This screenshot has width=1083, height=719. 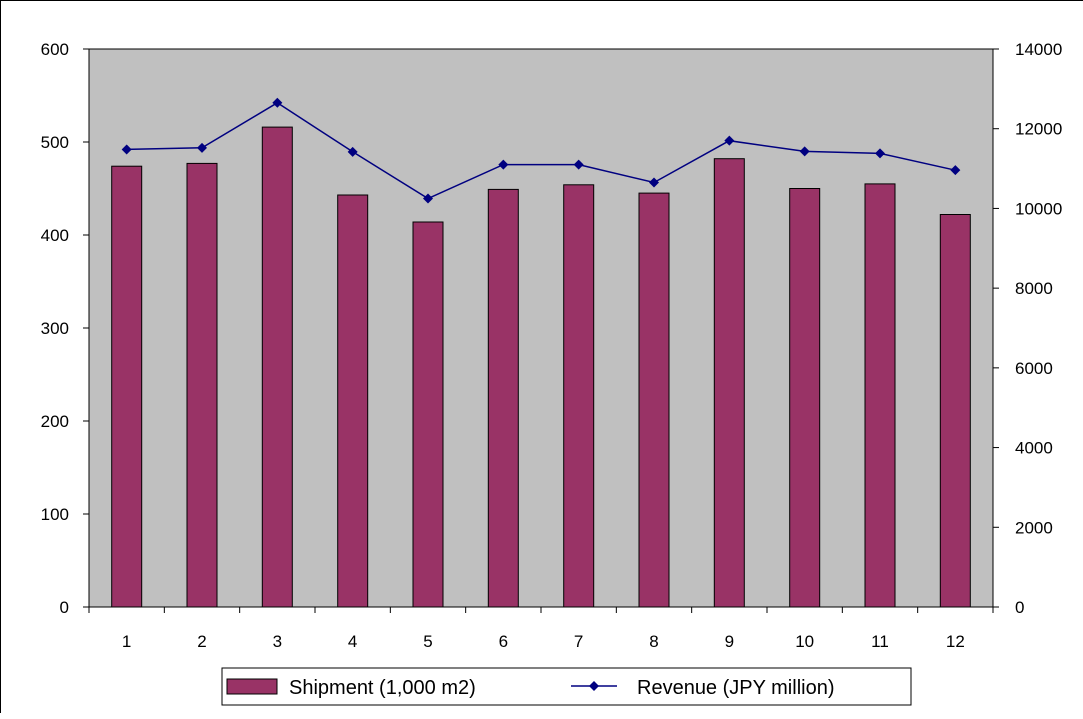 What do you see at coordinates (1038, 208) in the screenshot?
I see `y-right-tick-label-10000: 10000` at bounding box center [1038, 208].